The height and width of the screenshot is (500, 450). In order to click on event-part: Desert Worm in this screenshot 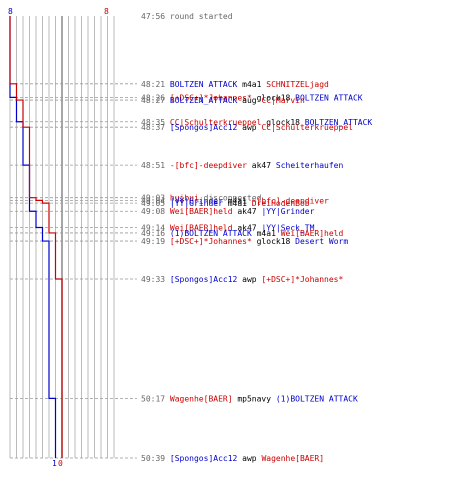, I will do `click(321, 241)`.